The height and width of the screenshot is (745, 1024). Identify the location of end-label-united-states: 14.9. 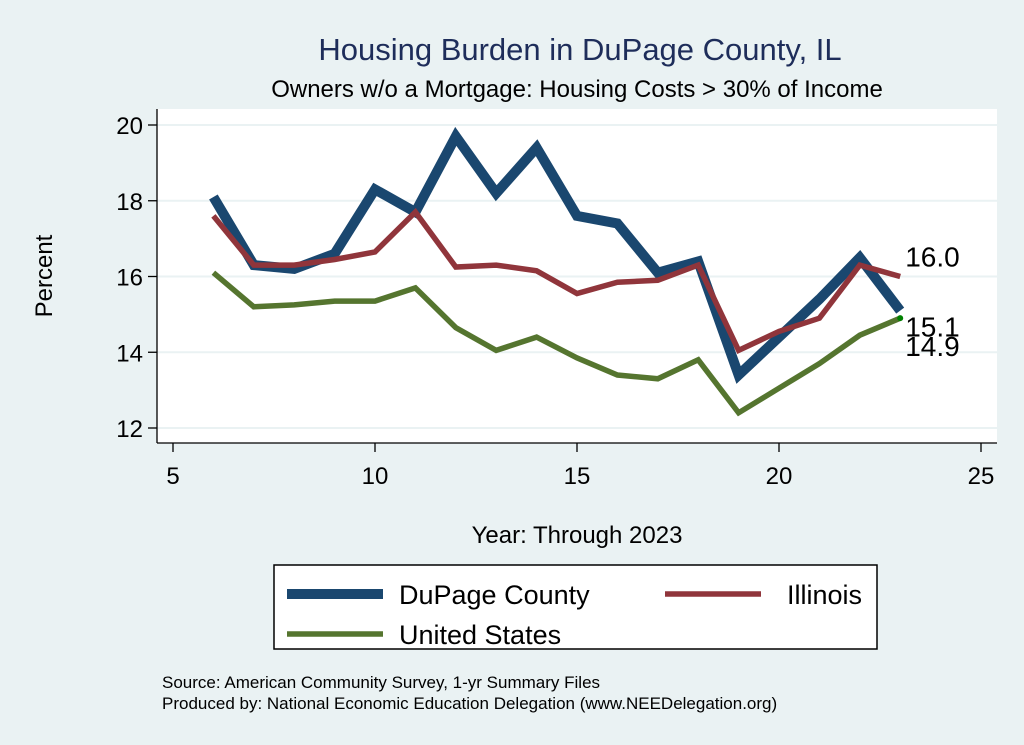
(932, 346).